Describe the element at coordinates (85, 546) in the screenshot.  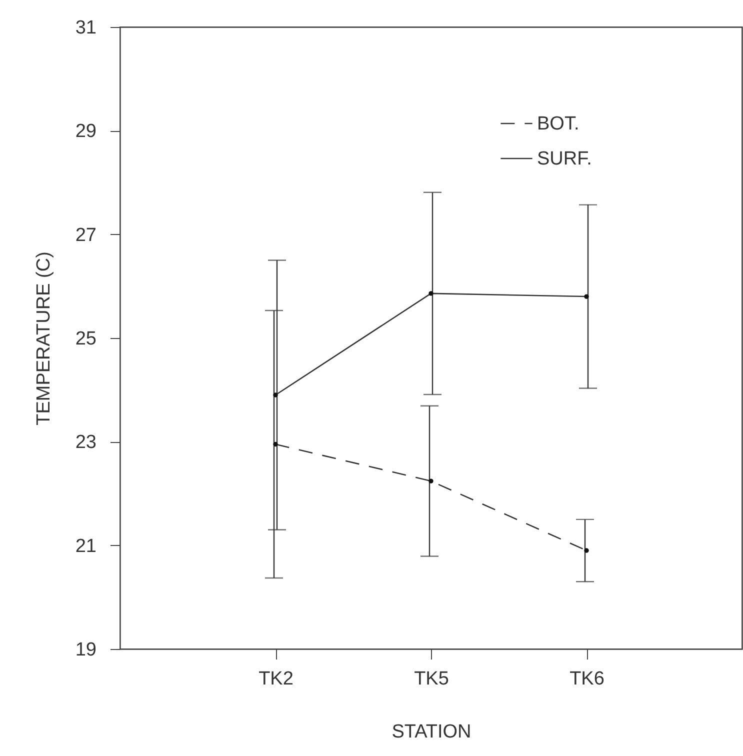
I see `y-tick-label: 21` at that location.